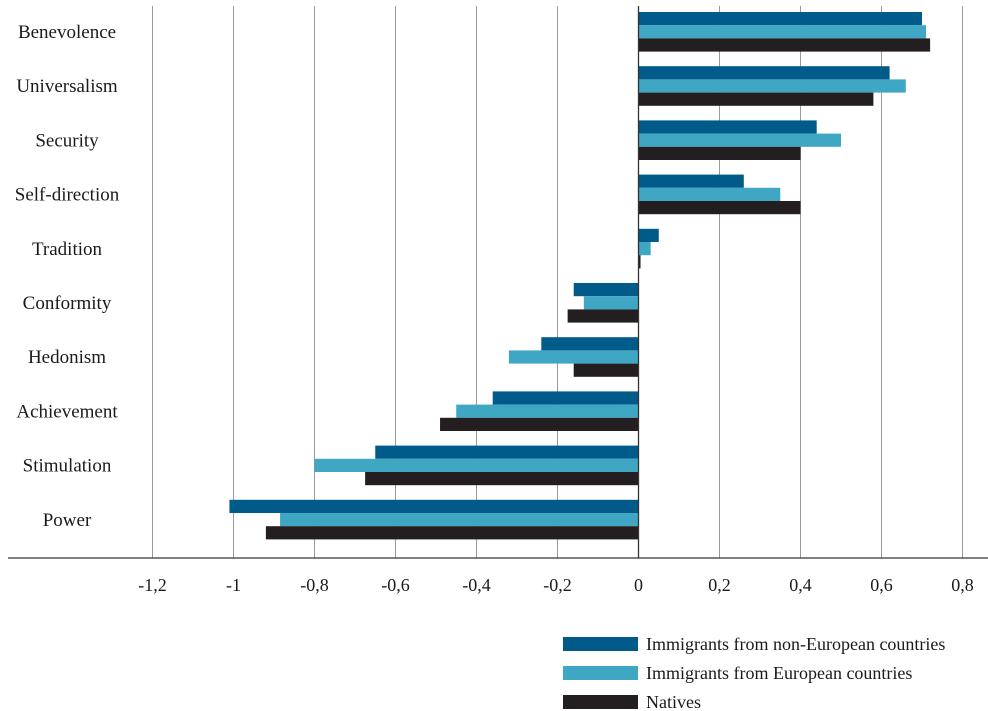  Describe the element at coordinates (67, 86) in the screenshot. I see `category-label: Universalism` at that location.